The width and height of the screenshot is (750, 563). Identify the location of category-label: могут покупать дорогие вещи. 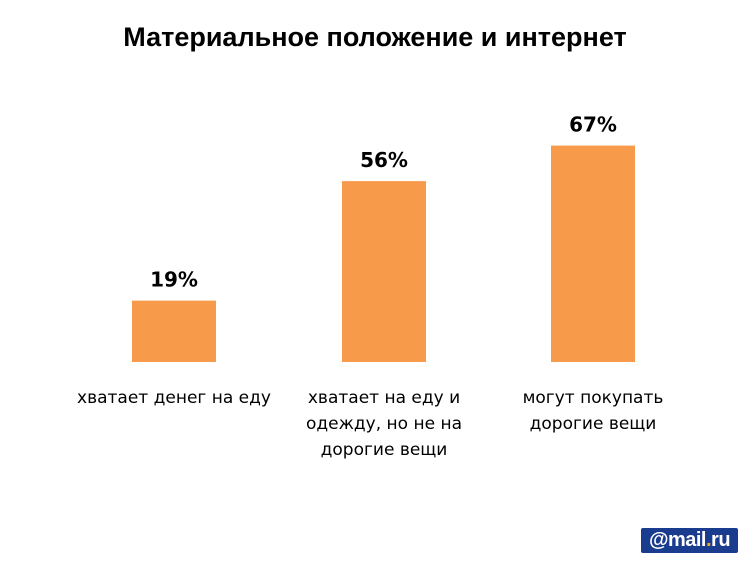
(593, 411).